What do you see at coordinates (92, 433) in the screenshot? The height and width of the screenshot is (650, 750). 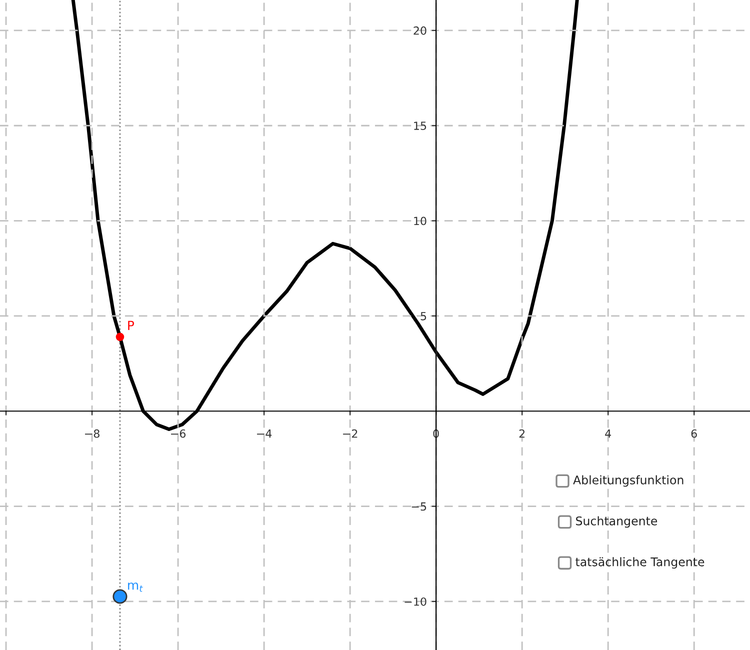 I see `x-tick-label: −8` at bounding box center [92, 433].